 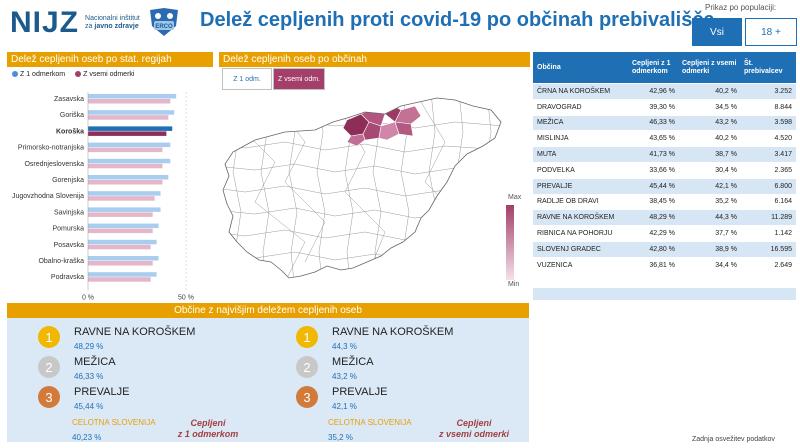 What do you see at coordinates (344, 376) in the screenshot?
I see `rank-value: 43,2 %` at bounding box center [344, 376].